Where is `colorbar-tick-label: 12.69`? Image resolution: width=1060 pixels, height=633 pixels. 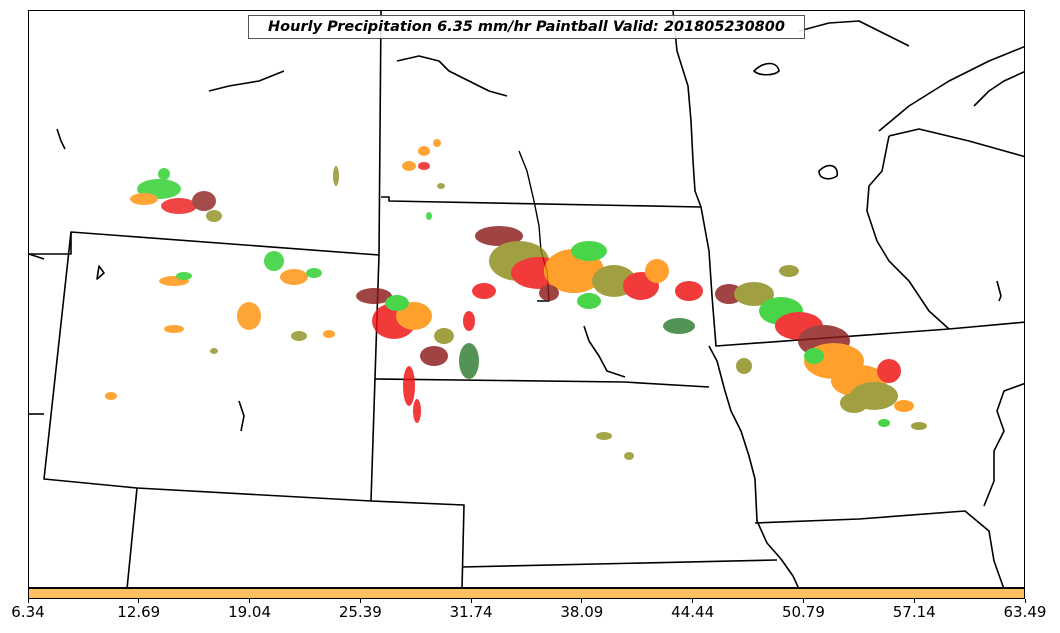 colorbar-tick-label: 12.69 is located at coordinates (139, 612).